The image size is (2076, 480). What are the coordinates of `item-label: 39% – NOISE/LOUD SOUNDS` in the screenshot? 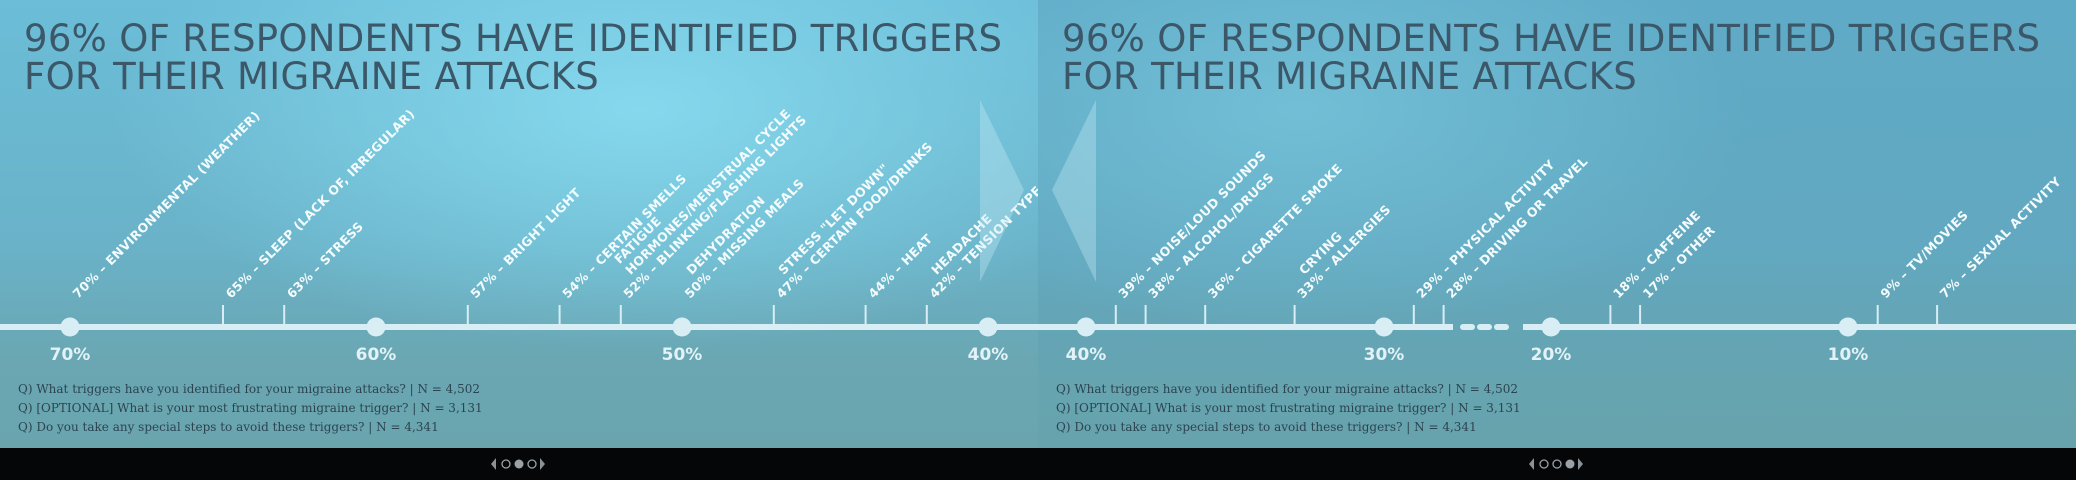 It's located at (1192, 224).